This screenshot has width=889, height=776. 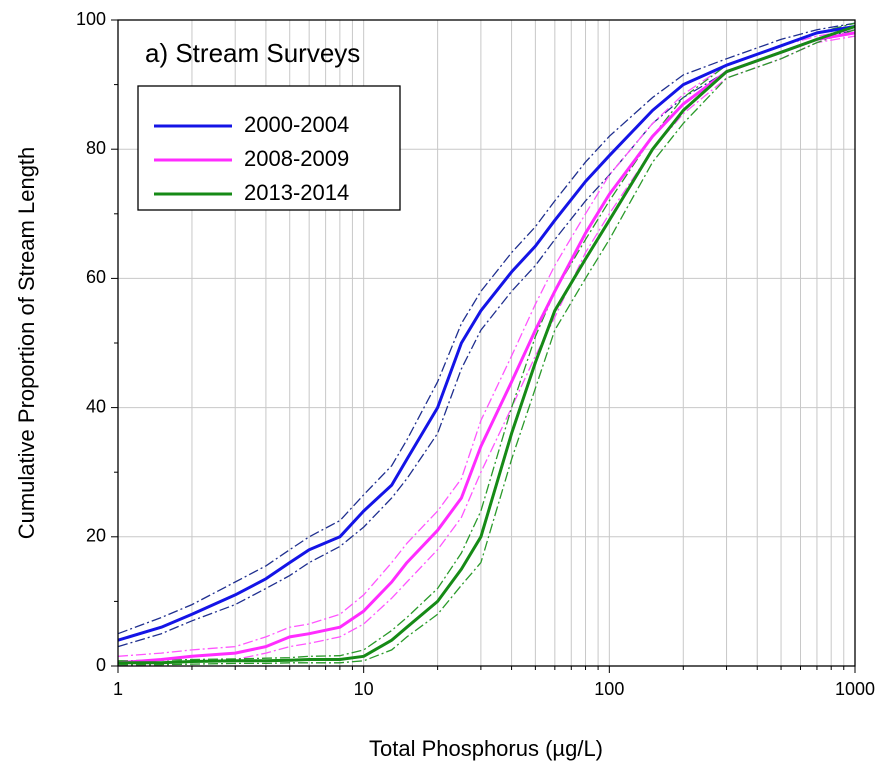 I want to click on x-tick-label: 10, so click(x=364, y=689).